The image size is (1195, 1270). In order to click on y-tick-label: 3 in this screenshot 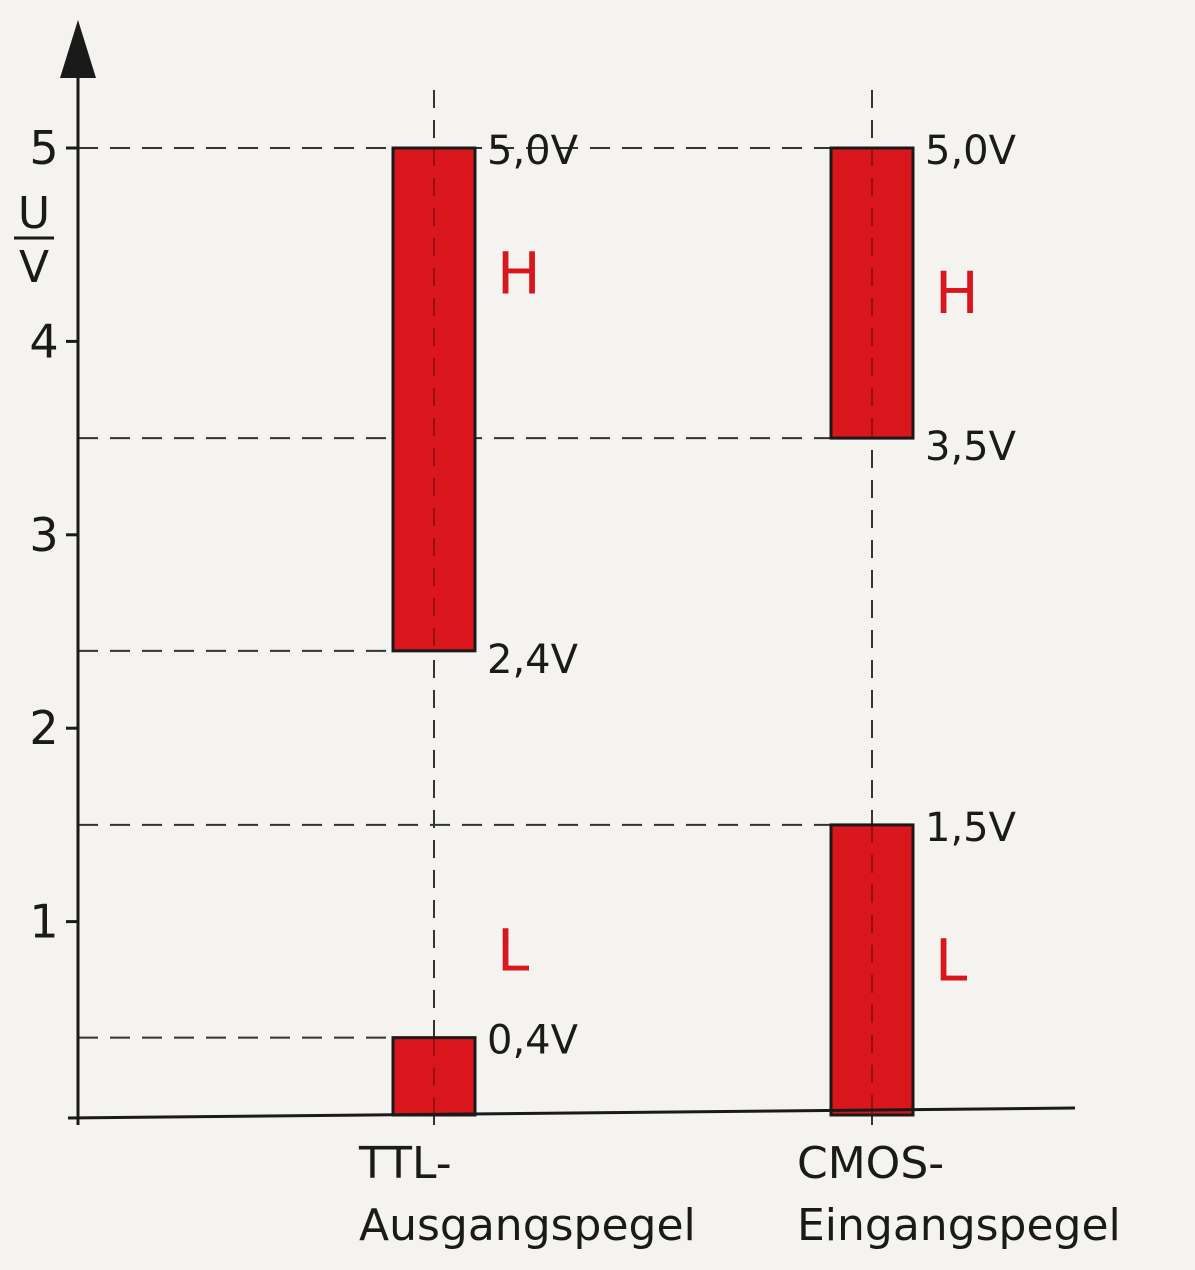, I will do `click(43, 535)`.